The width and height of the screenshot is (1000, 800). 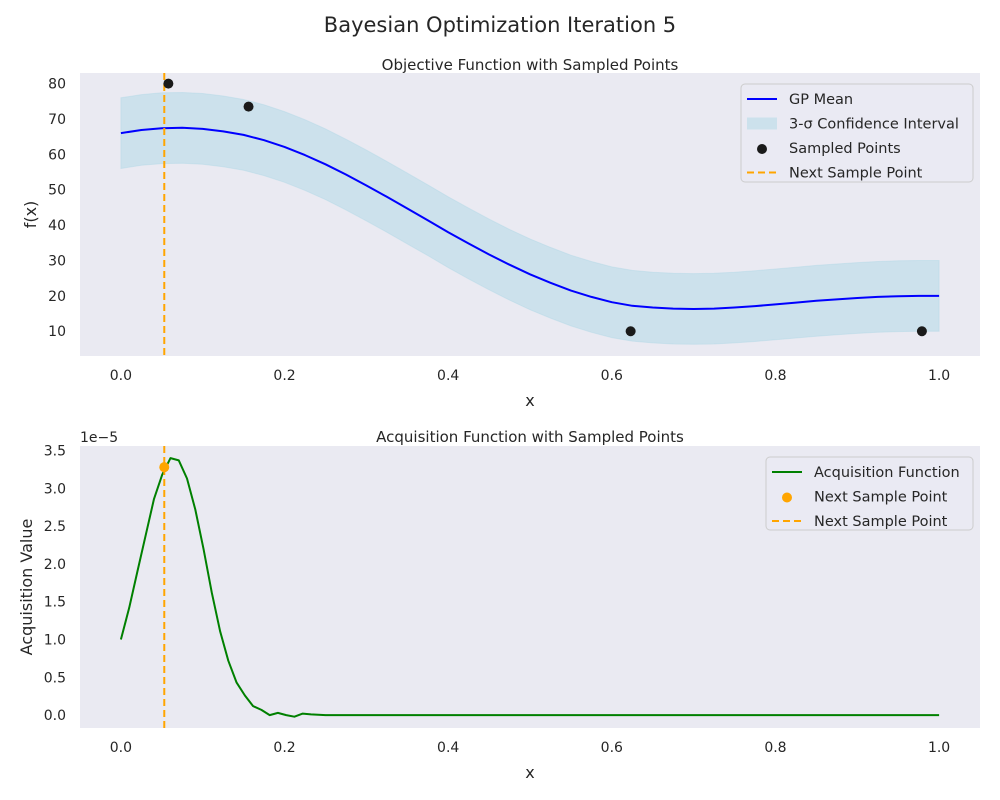 I want to click on y-tick-label: 80, so click(x=57, y=85).